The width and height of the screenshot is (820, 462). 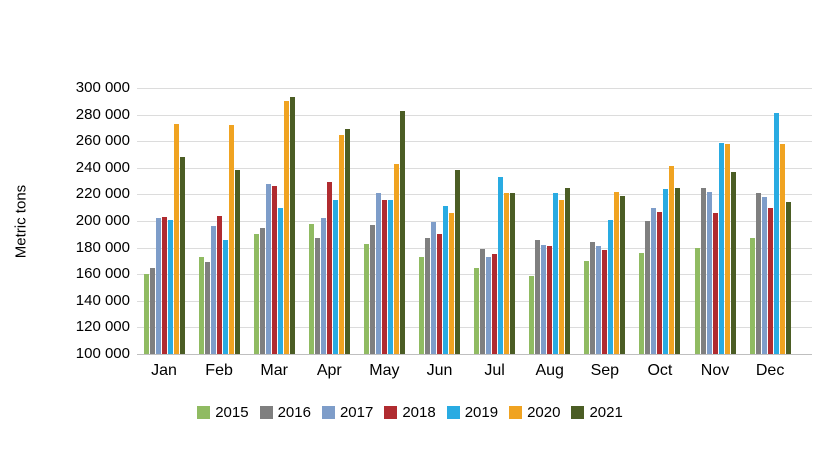 What do you see at coordinates (758, 273) in the screenshot?
I see `bar-2016-Dec` at bounding box center [758, 273].